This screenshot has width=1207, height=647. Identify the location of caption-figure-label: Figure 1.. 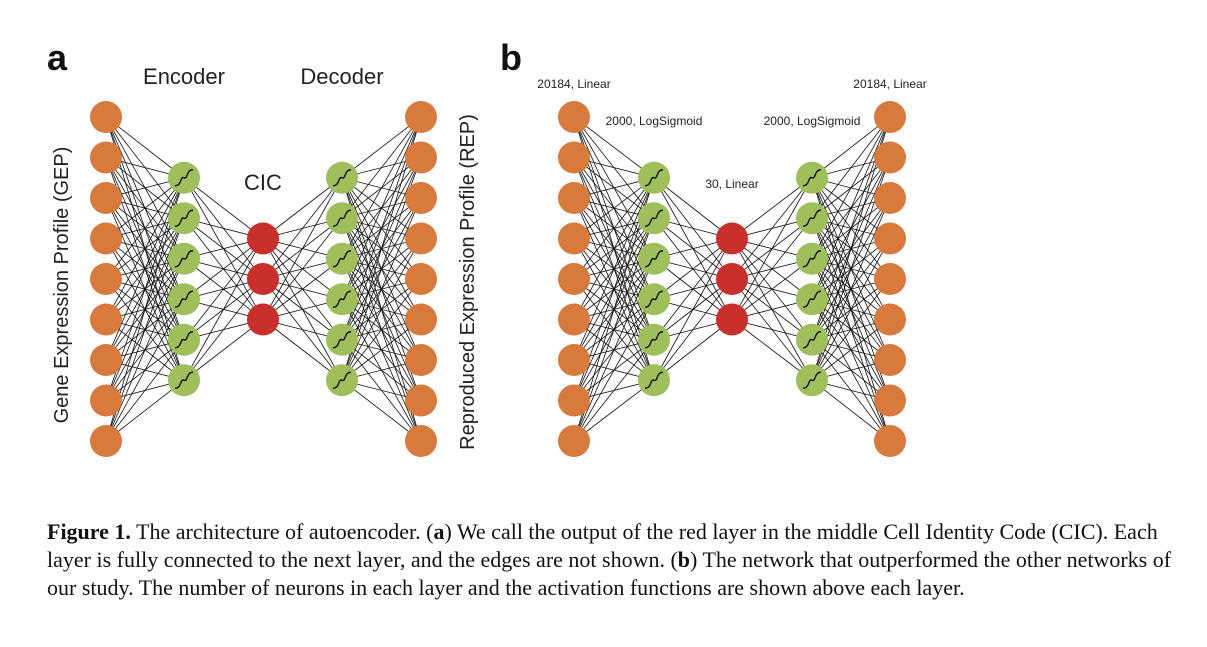
(89, 531).